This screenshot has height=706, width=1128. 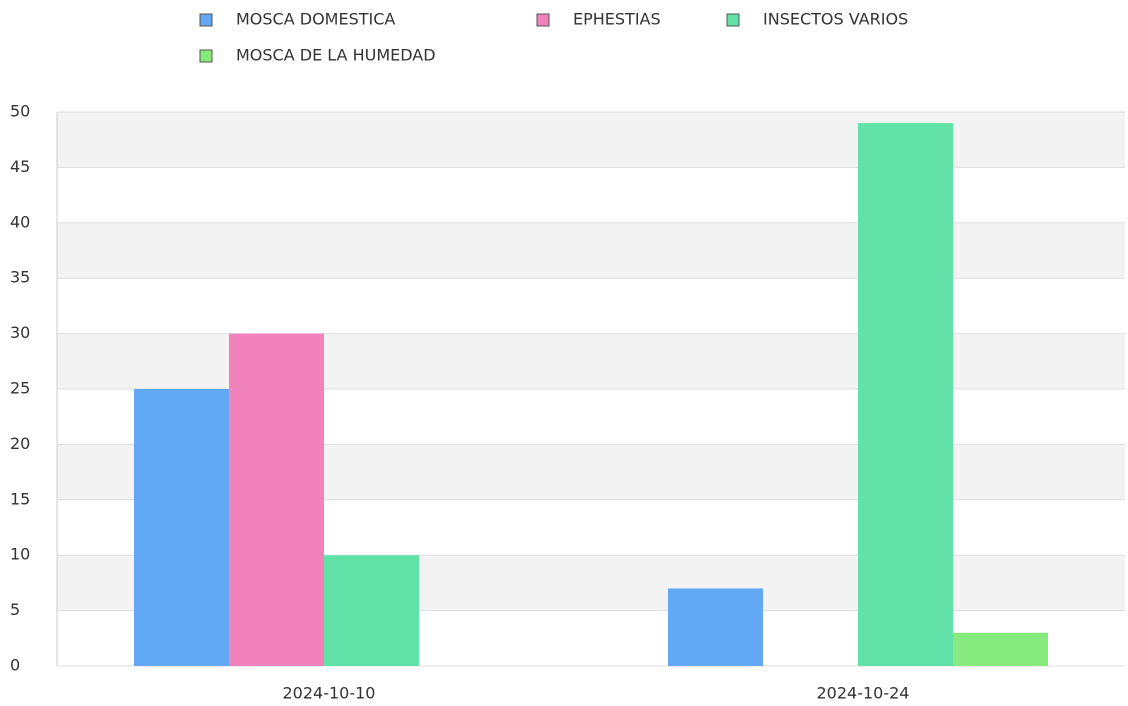 What do you see at coordinates (20, 111) in the screenshot?
I see `y-tick-label: 50` at bounding box center [20, 111].